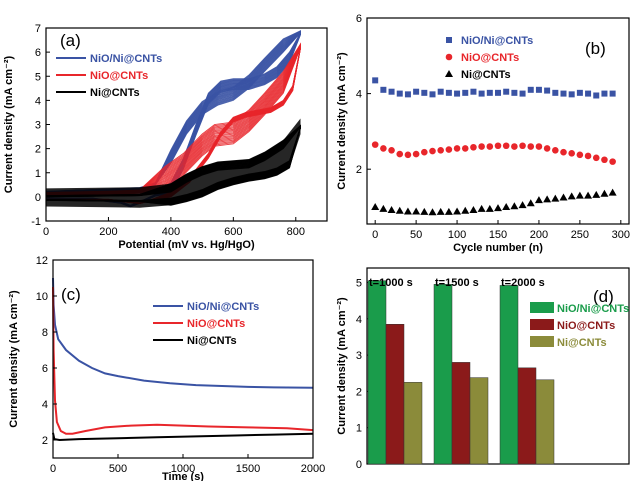 This screenshot has width=632, height=481. I want to click on y-tick-label-d: 5, so click(359, 284).